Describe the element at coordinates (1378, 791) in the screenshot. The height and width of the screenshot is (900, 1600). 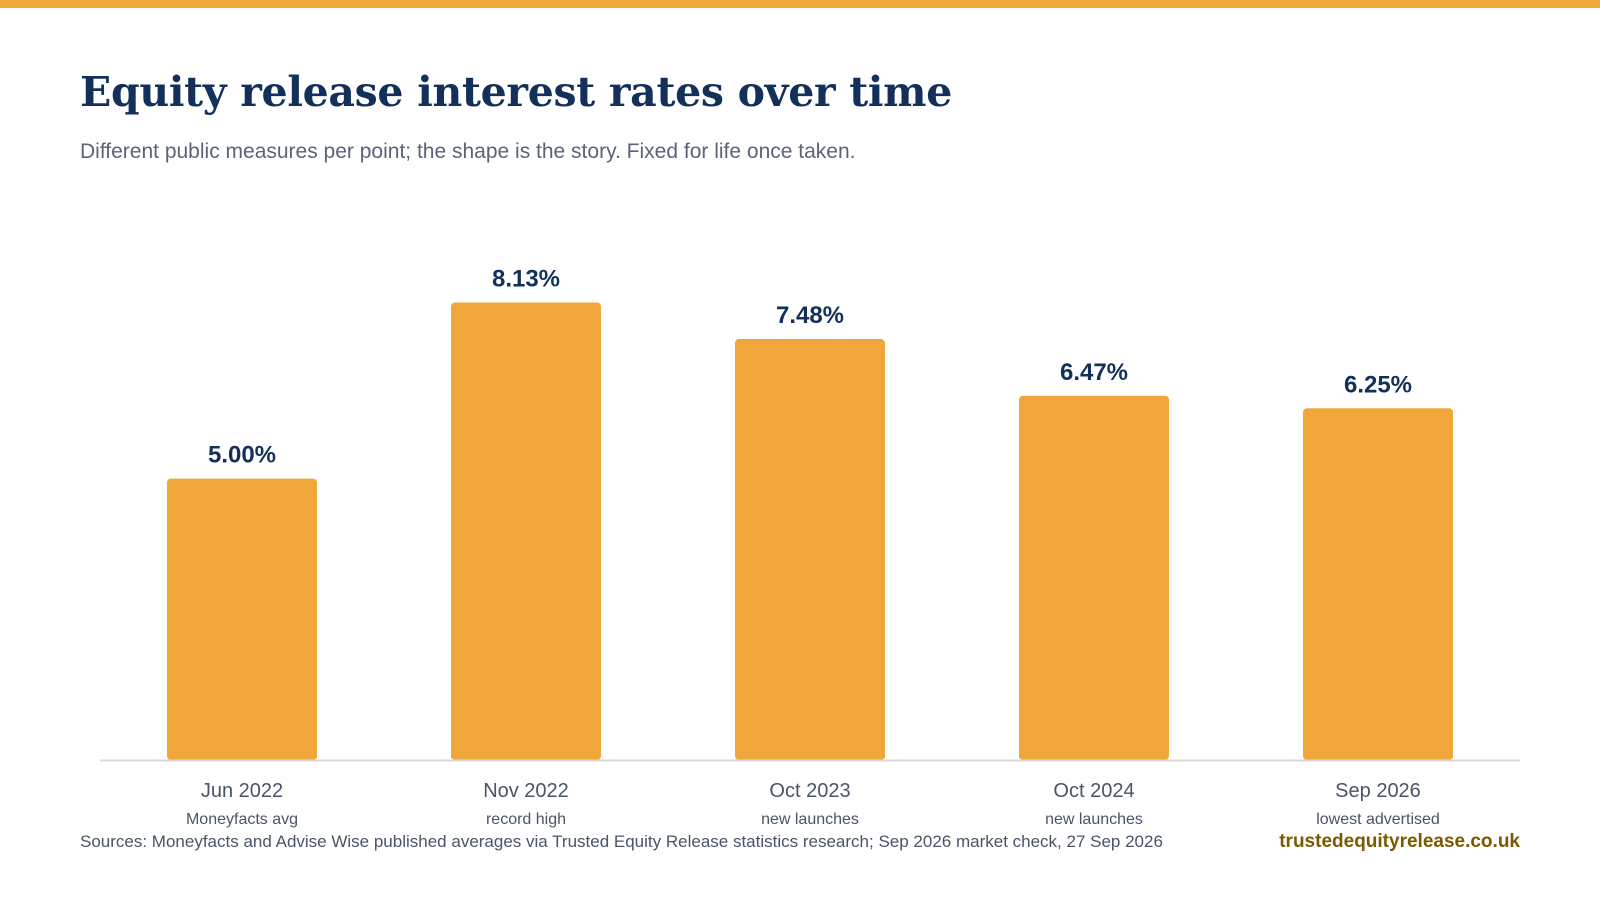
I see `category-label: Sep 2026` at that location.